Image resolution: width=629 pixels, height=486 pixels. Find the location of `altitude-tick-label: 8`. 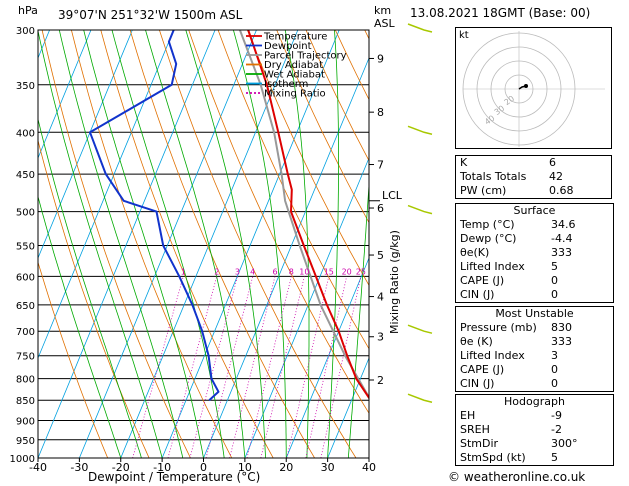

altitude-tick-label: 8 is located at coordinates (380, 112).